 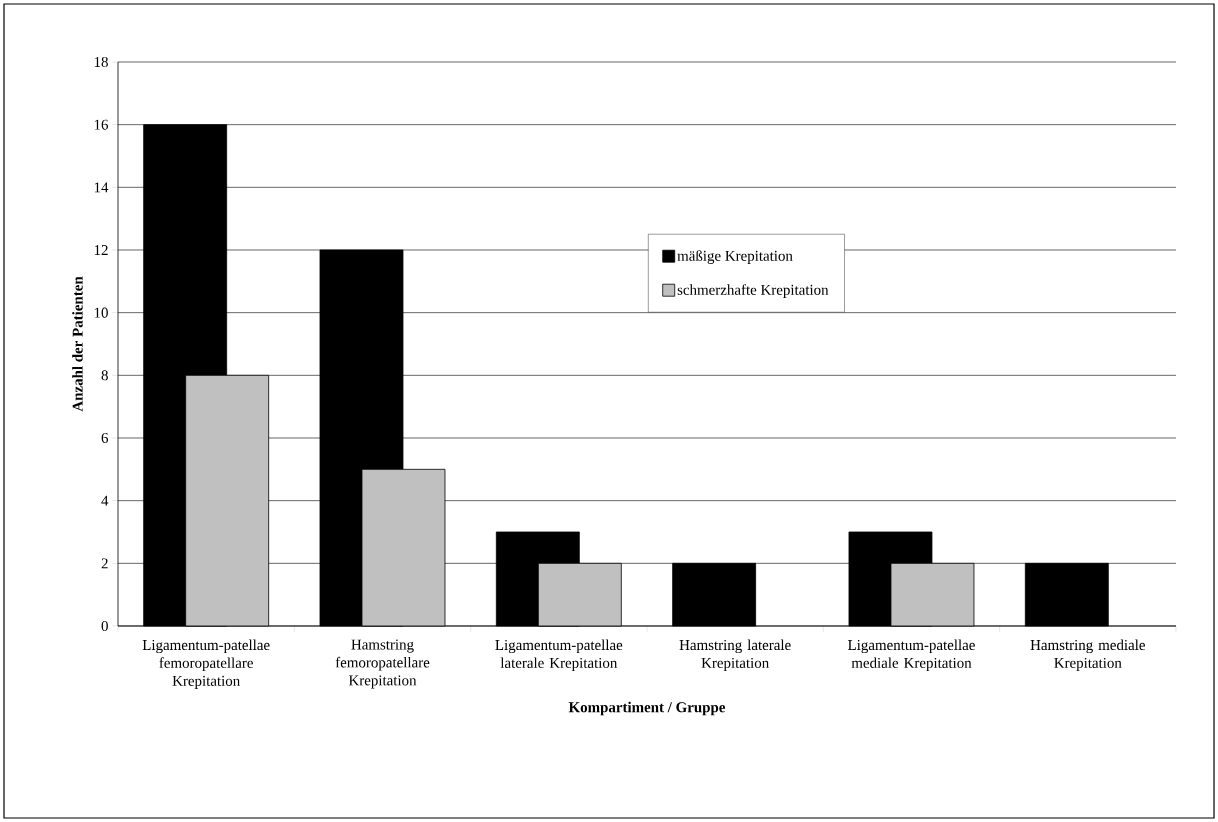 What do you see at coordinates (101, 62) in the screenshot?
I see `y-tick-label: 18` at bounding box center [101, 62].